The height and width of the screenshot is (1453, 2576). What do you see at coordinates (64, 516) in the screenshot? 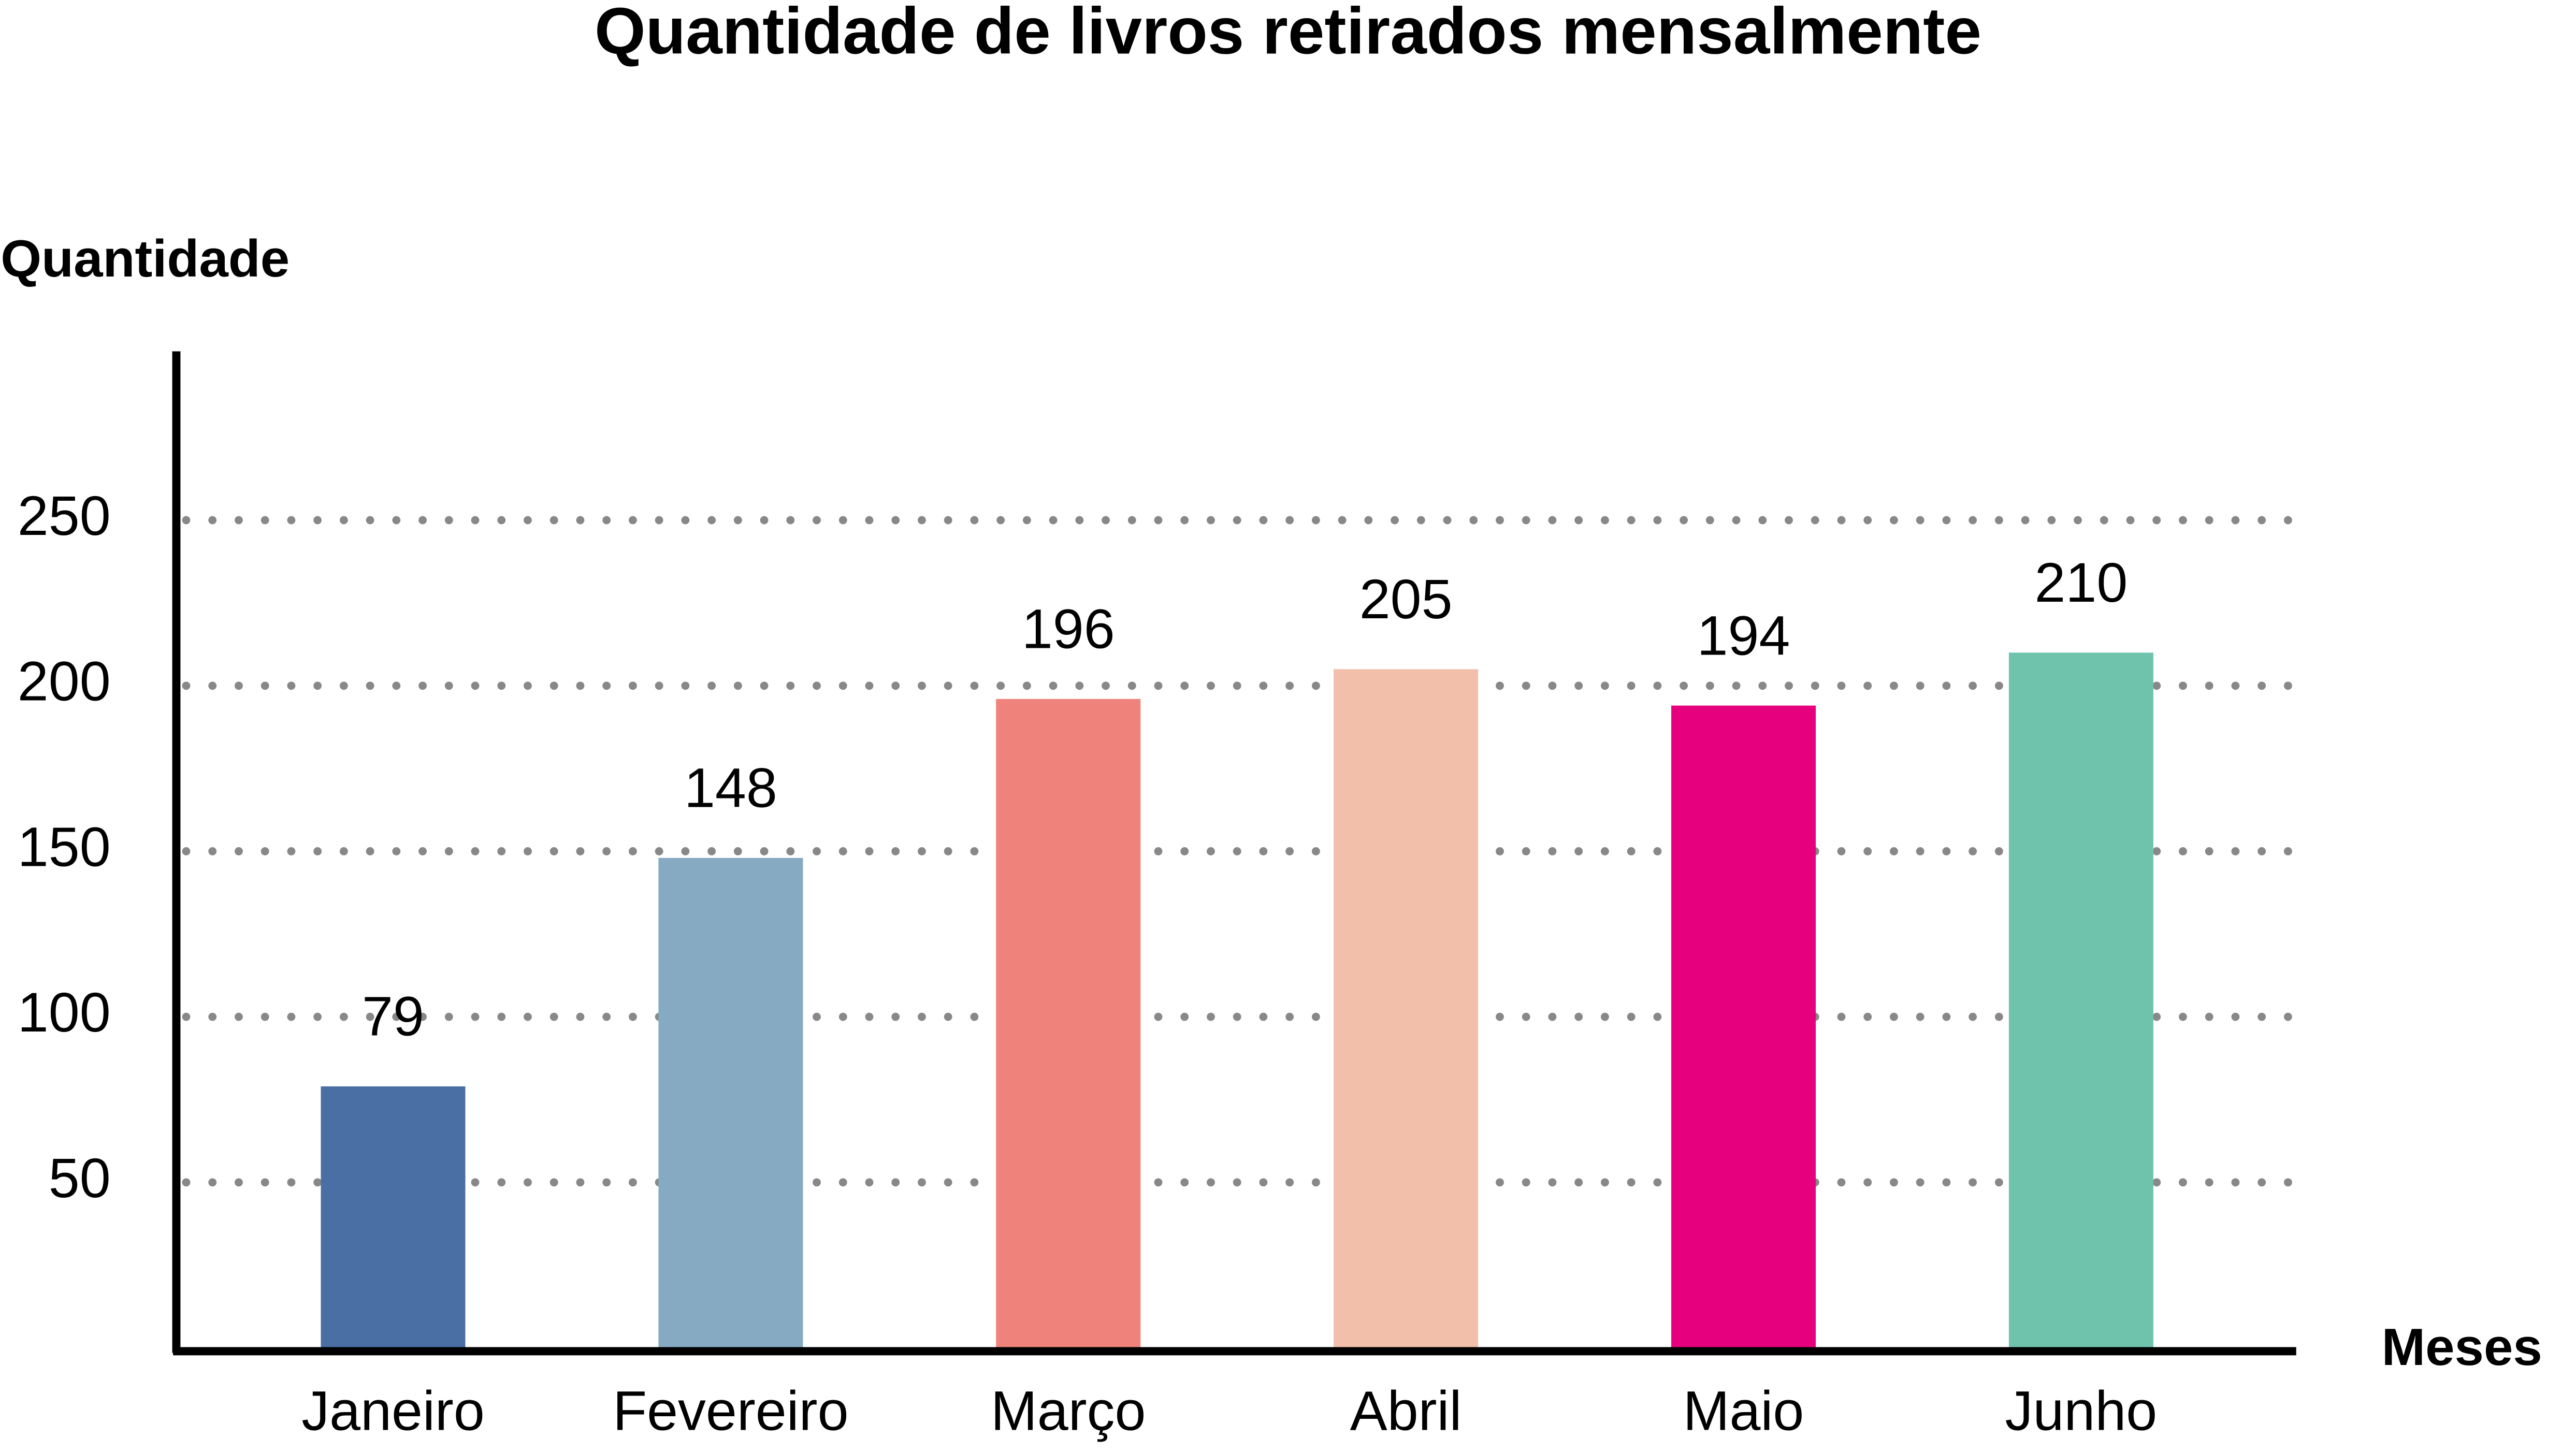
I see `y-tick-label: 250` at bounding box center [64, 516].